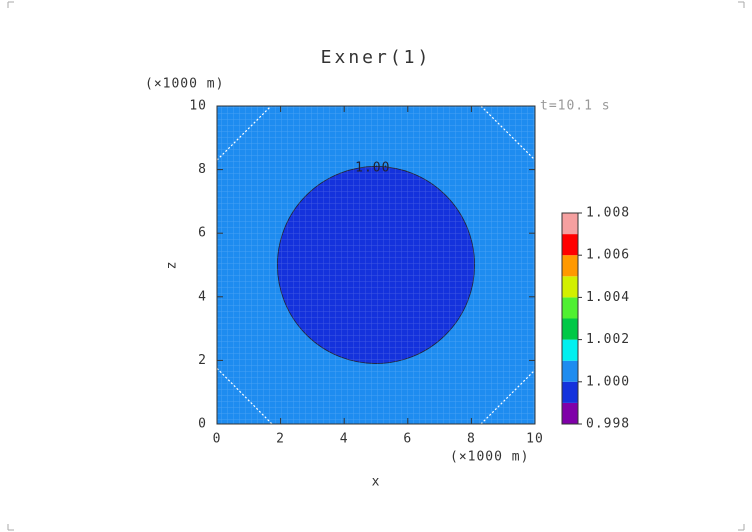 The width and height of the screenshot is (752, 532). Describe the element at coordinates (608, 255) in the screenshot. I see `colorbar-tick-label: 1.006` at that location.